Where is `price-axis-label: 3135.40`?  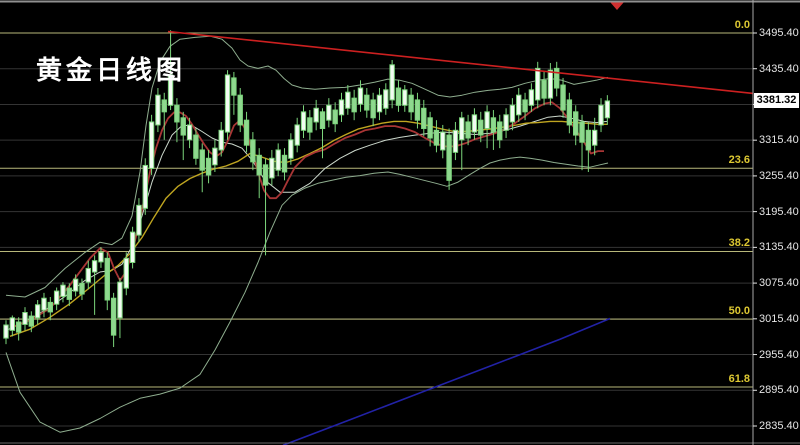
price-axis-label: 3135.40 is located at coordinates (779, 247).